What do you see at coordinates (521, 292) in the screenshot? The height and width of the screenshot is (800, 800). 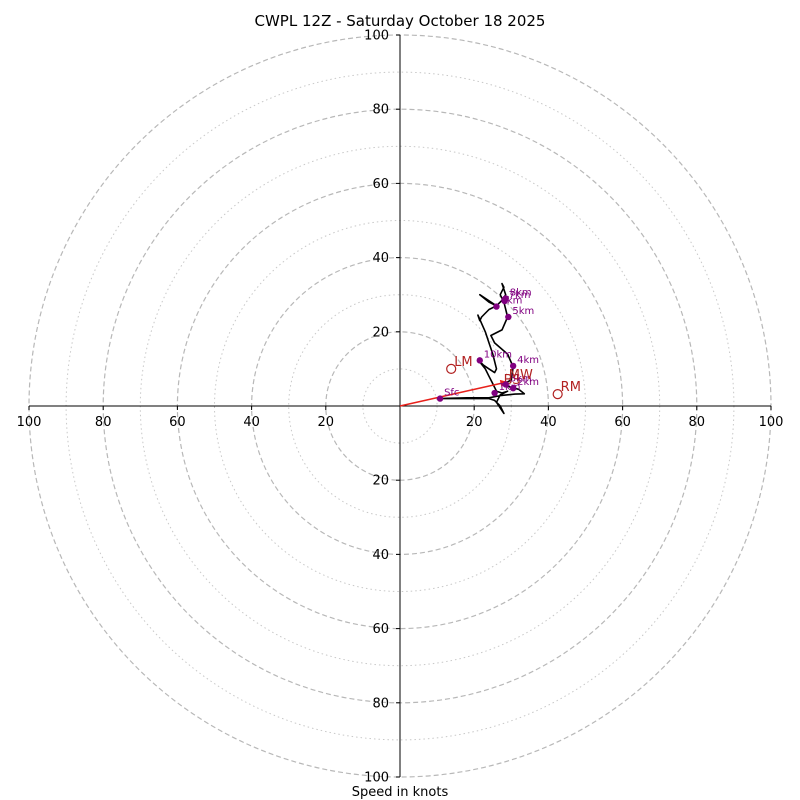 I see `height-marker-label: 8km` at bounding box center [521, 292].